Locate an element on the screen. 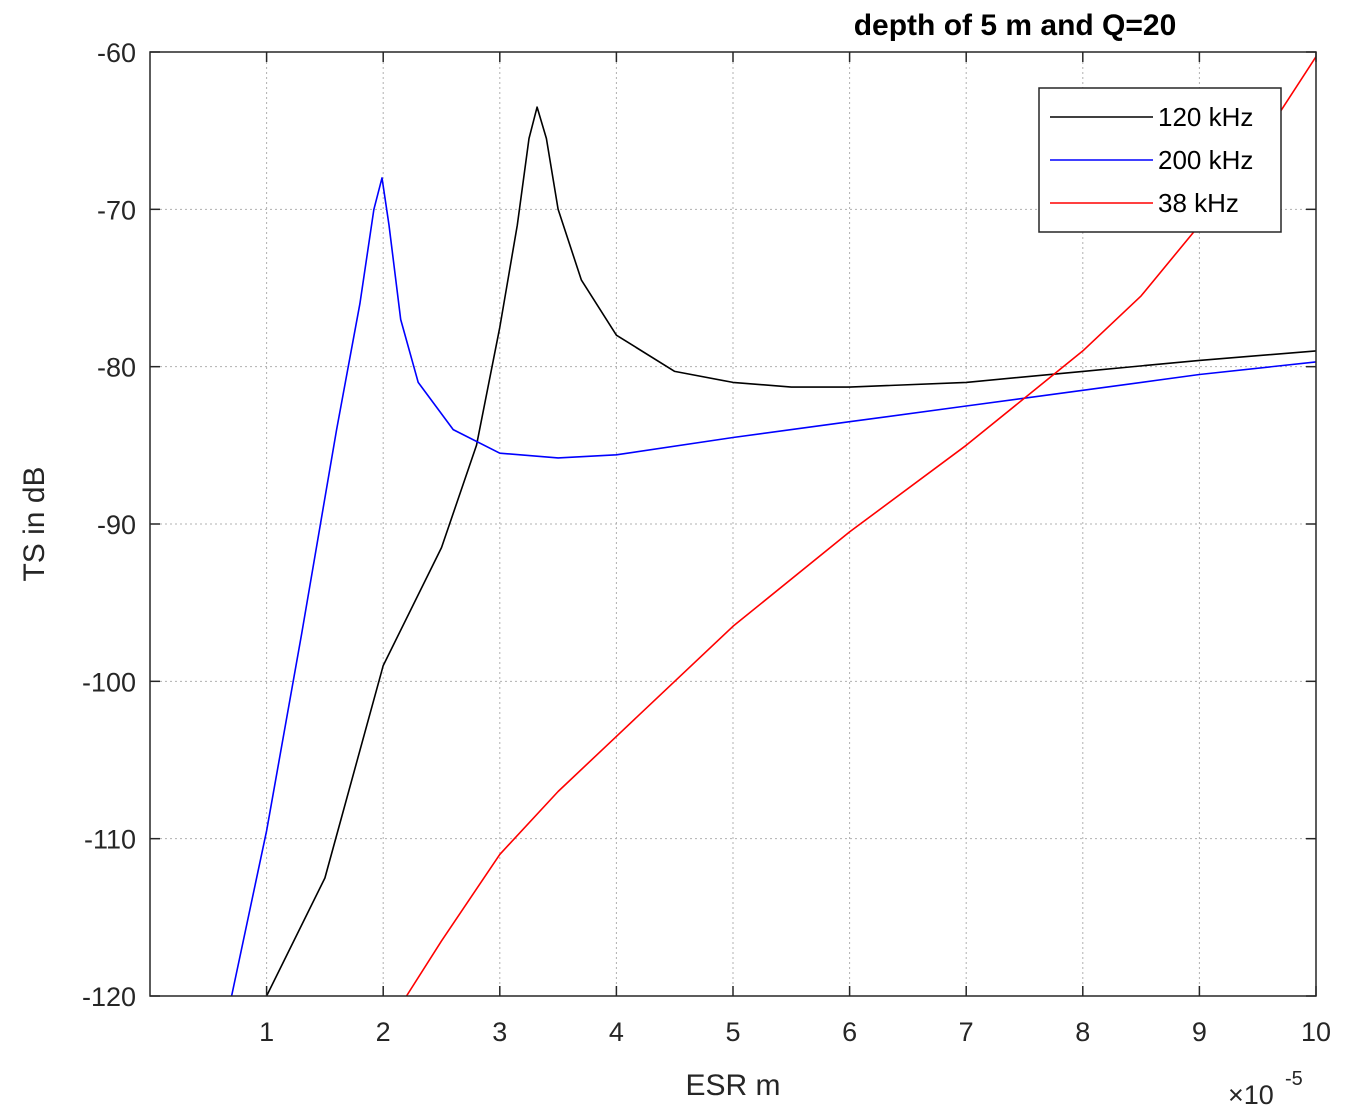 This screenshot has height=1109, width=1345. y-tick-label: -110 is located at coordinates (110, 840).